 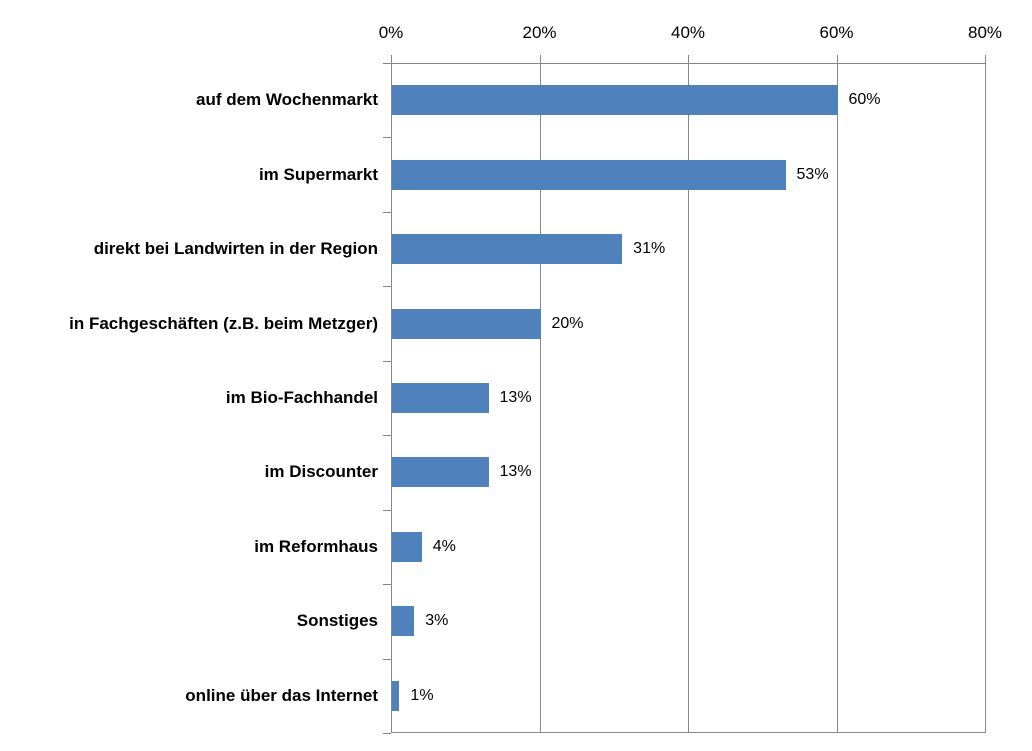 What do you see at coordinates (321, 472) in the screenshot?
I see `category-label: im Discounter` at bounding box center [321, 472].